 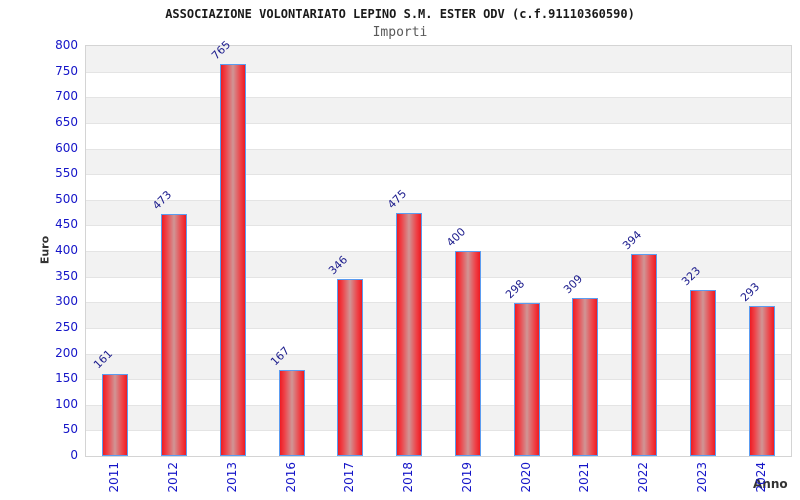 I want to click on x-tick-label: 2019, so click(x=467, y=481).